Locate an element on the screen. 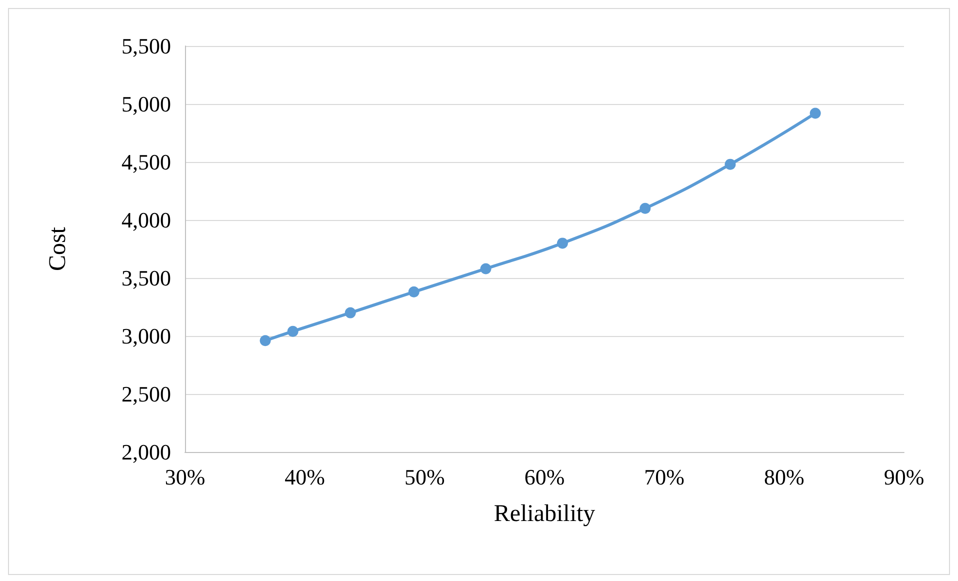 The height and width of the screenshot is (581, 958). x-tick-label: 60% is located at coordinates (544, 477).